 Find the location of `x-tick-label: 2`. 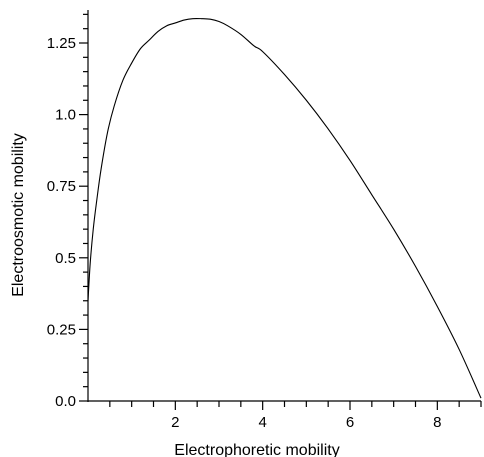

x-tick-label: 2 is located at coordinates (175, 422).